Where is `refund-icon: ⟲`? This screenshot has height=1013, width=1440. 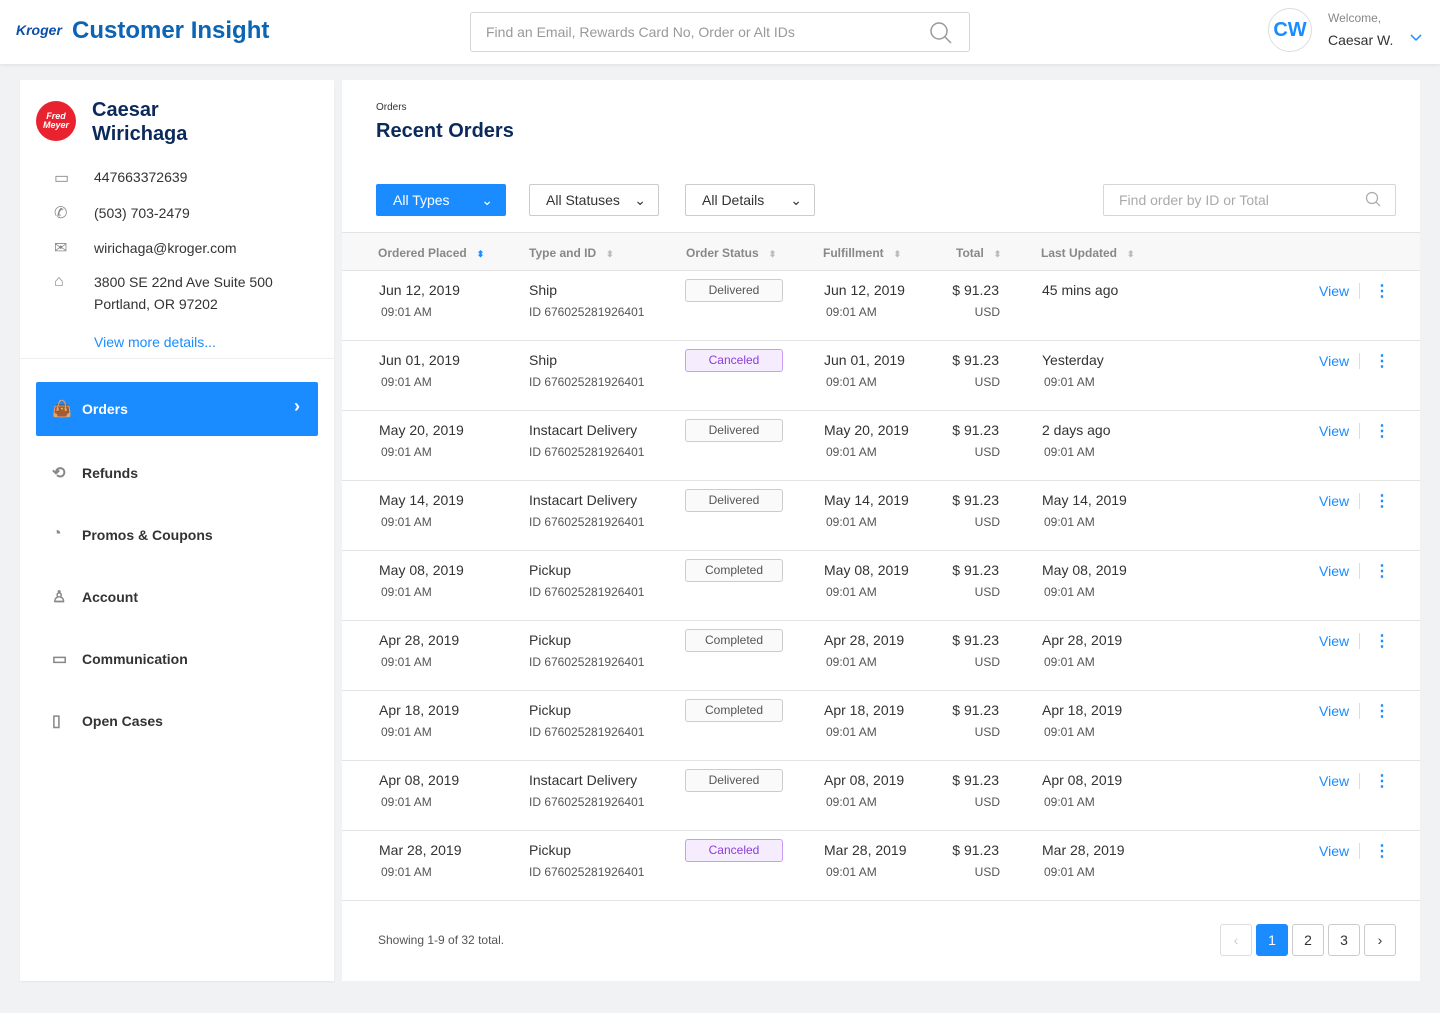 refund-icon: ⟲ is located at coordinates (59, 473).